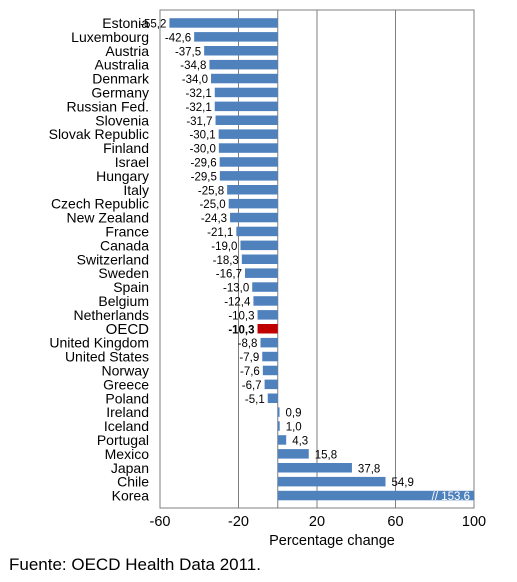  I want to click on category-label: United Kingdom, so click(99, 343).